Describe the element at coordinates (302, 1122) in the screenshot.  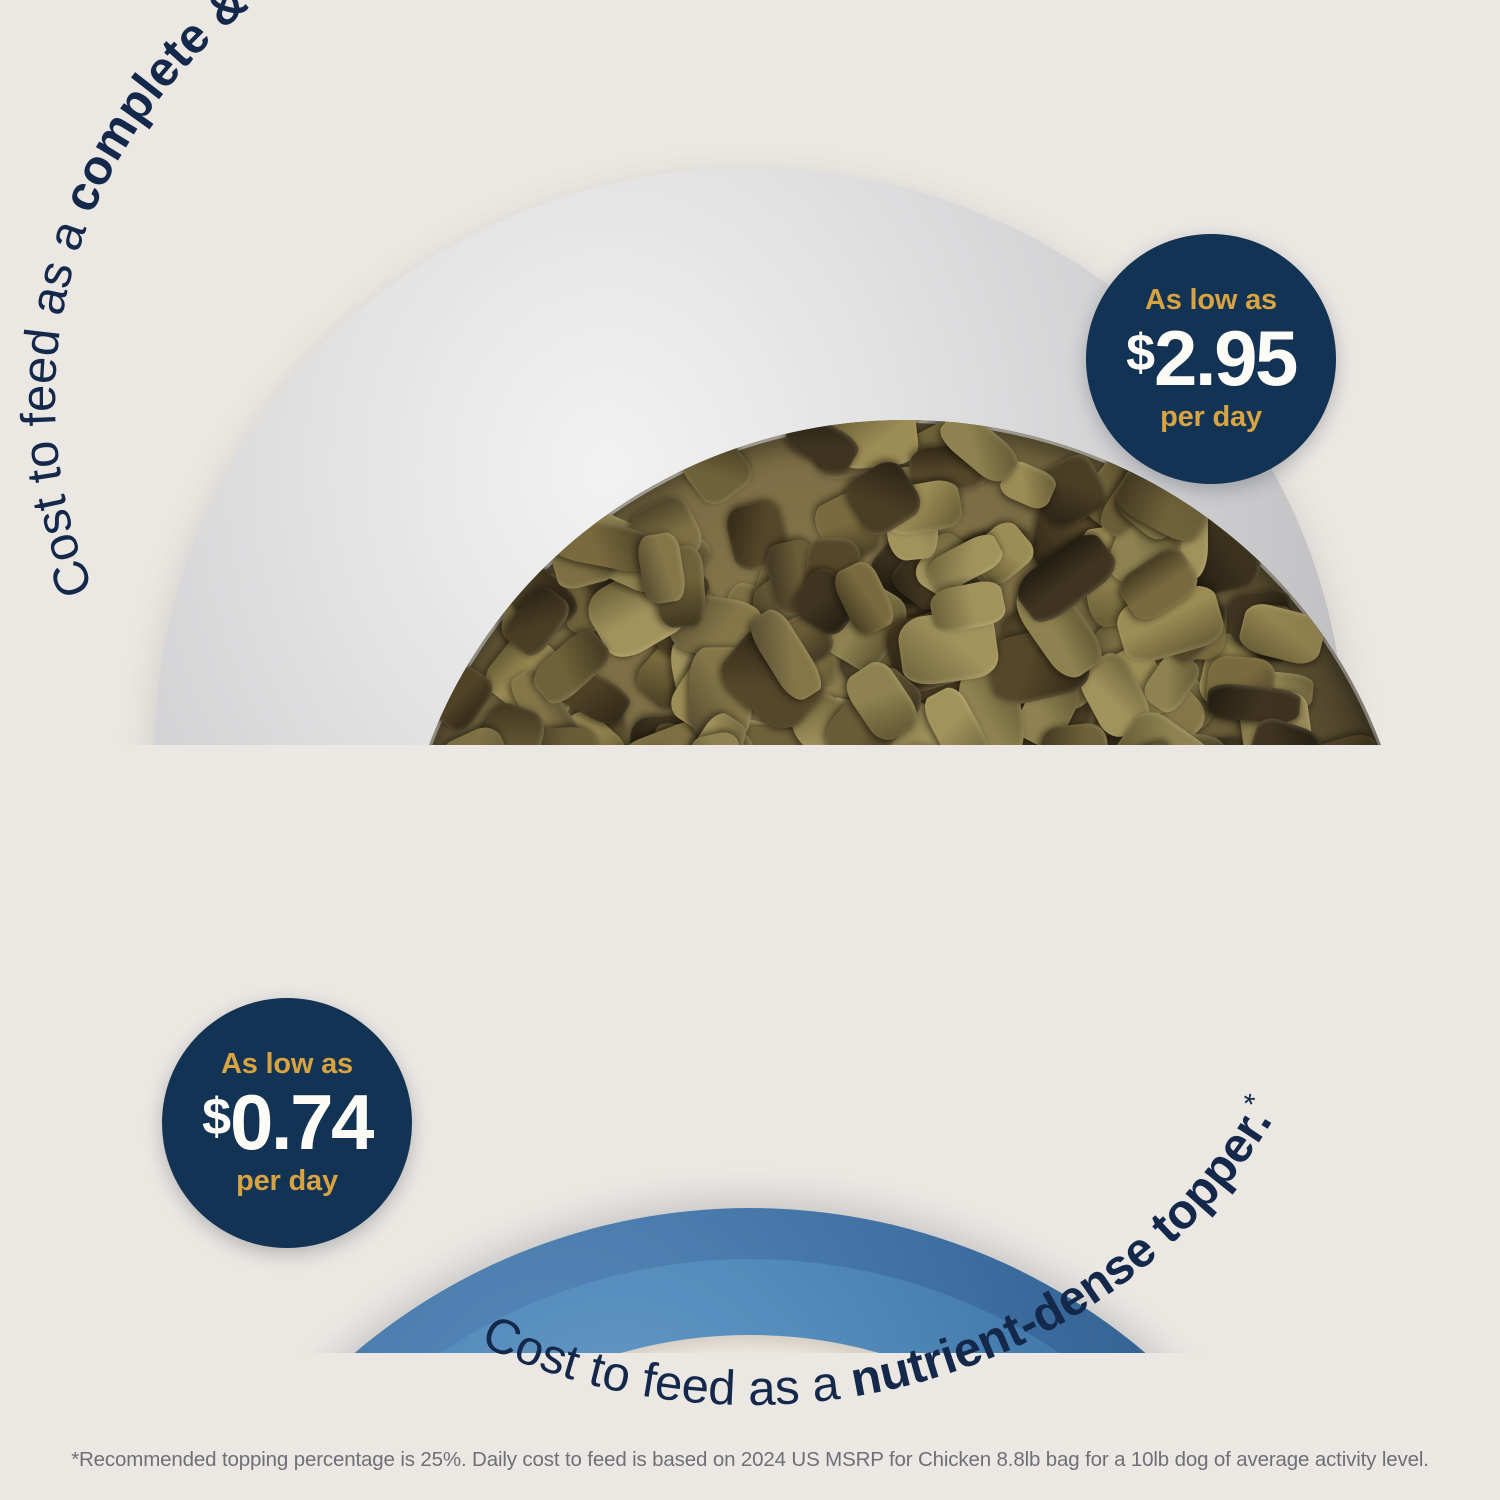
I see `badge-amount: 0.74` at that location.